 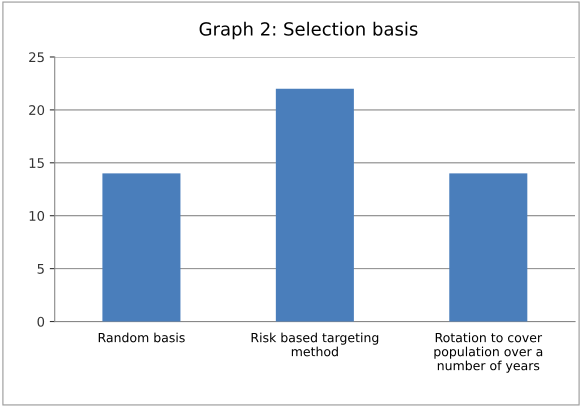 I want to click on chart-title: Graph 2: Selection basis, so click(x=309, y=31).